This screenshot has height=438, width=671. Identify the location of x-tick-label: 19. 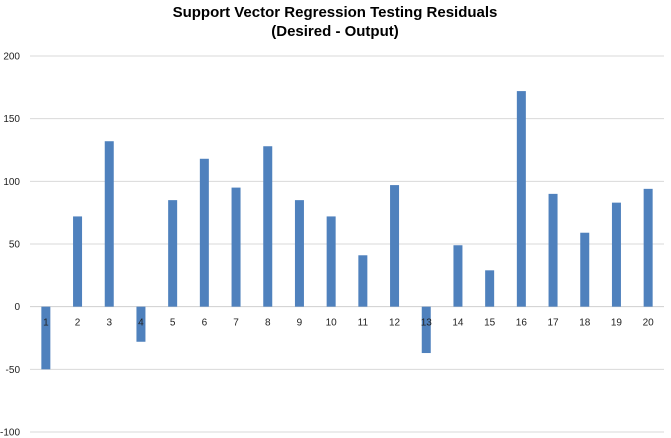
(617, 323).